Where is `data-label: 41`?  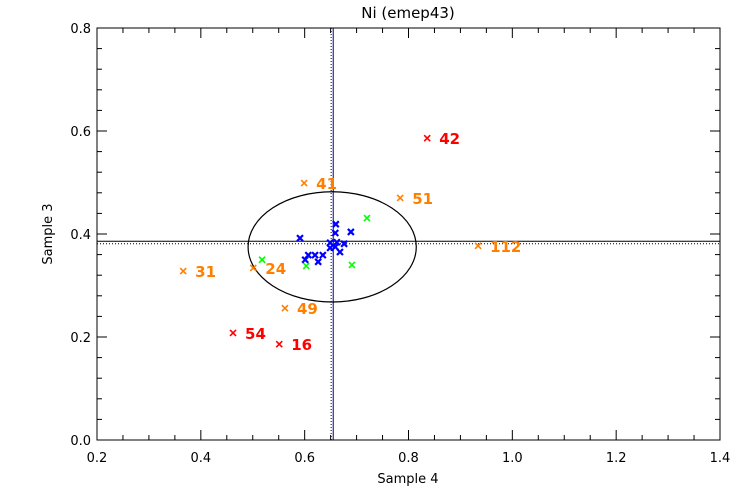 data-label: 41 is located at coordinates (326, 184).